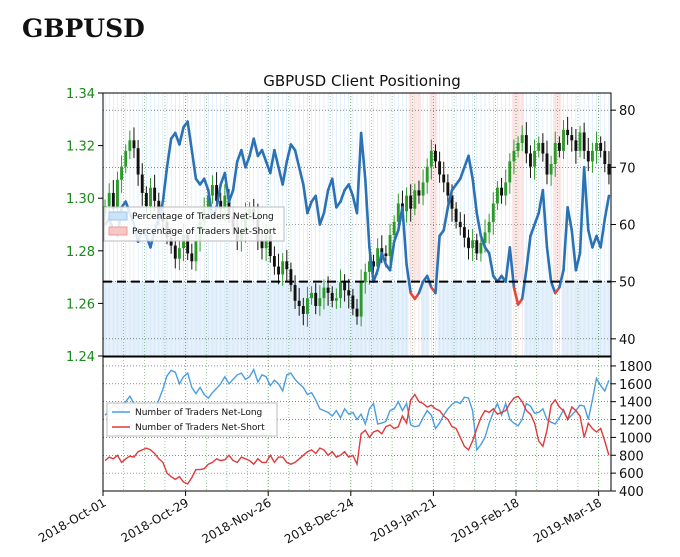 The height and width of the screenshot is (557, 680). What do you see at coordinates (203, 217) in the screenshot?
I see `legend-label-net-long-pct: Percentage of Traders Net-Long` at bounding box center [203, 217].